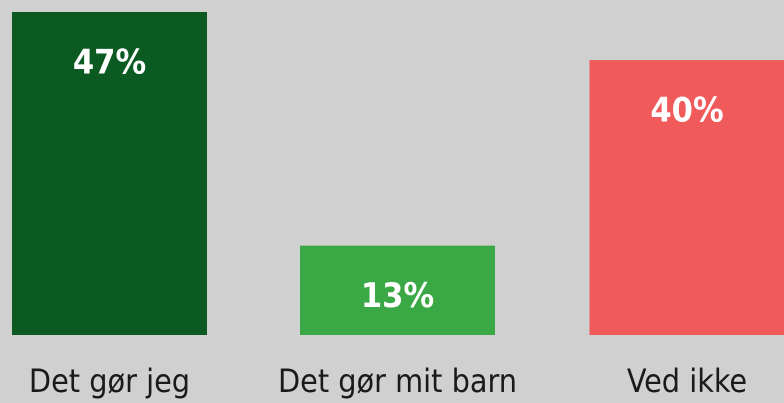 The image size is (784, 403). What do you see at coordinates (687, 381) in the screenshot?
I see `x-tick-label: Ved ikke` at bounding box center [687, 381].